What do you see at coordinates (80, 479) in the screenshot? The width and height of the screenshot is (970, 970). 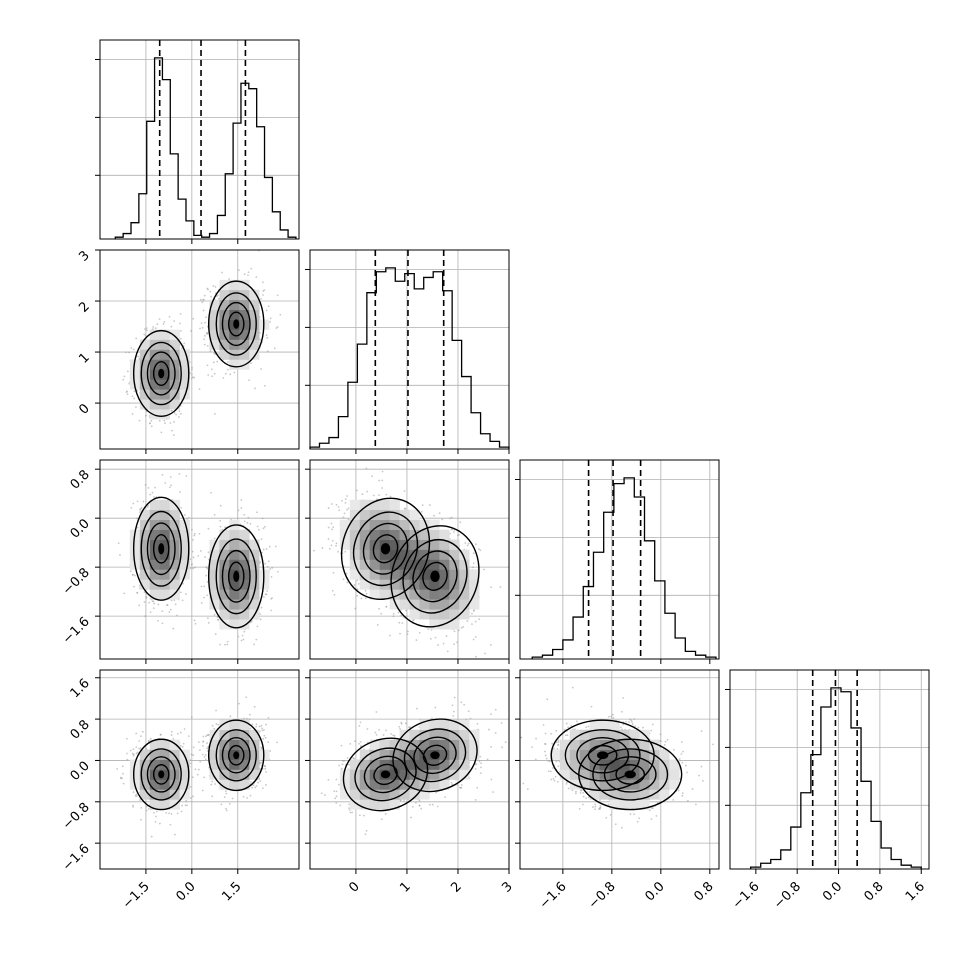 I see `y-tick-label: 0.8` at bounding box center [80, 479].